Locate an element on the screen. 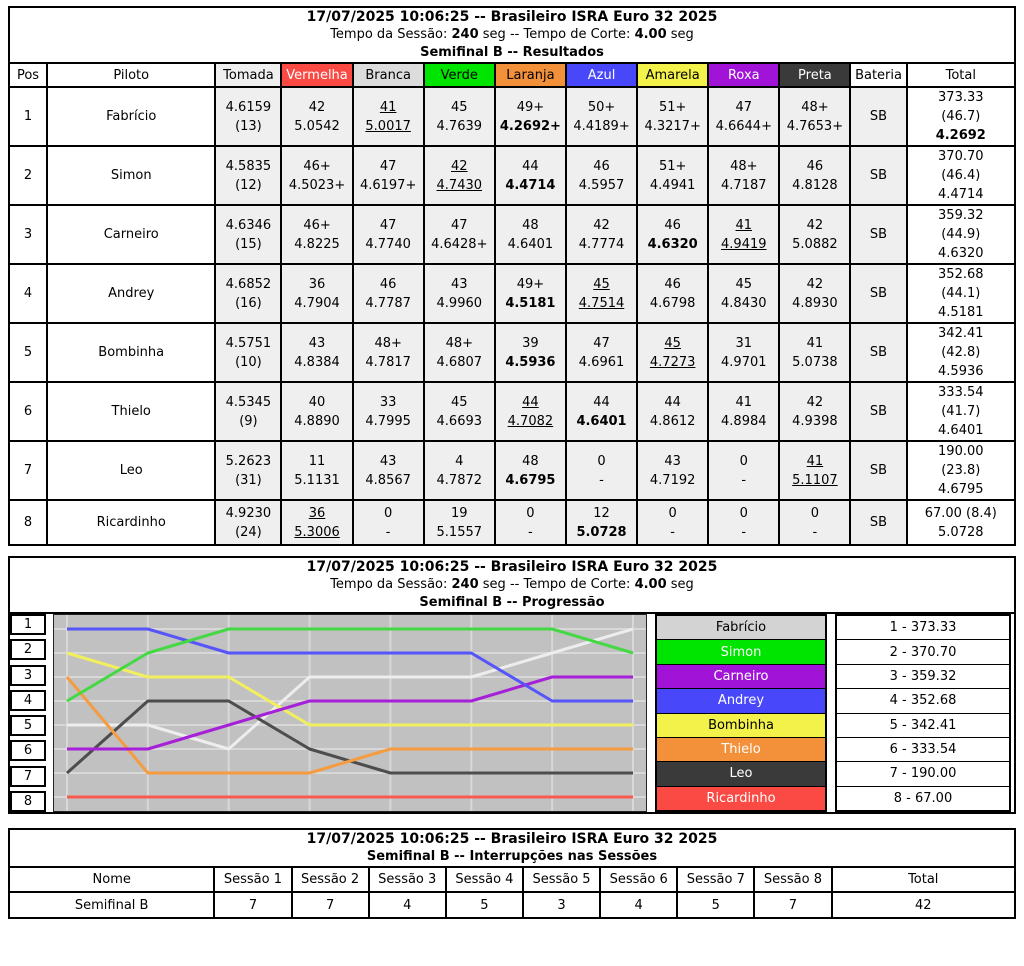 This screenshot has height=966, width=1024. interruptions-value-cell: 7 is located at coordinates (793, 905).